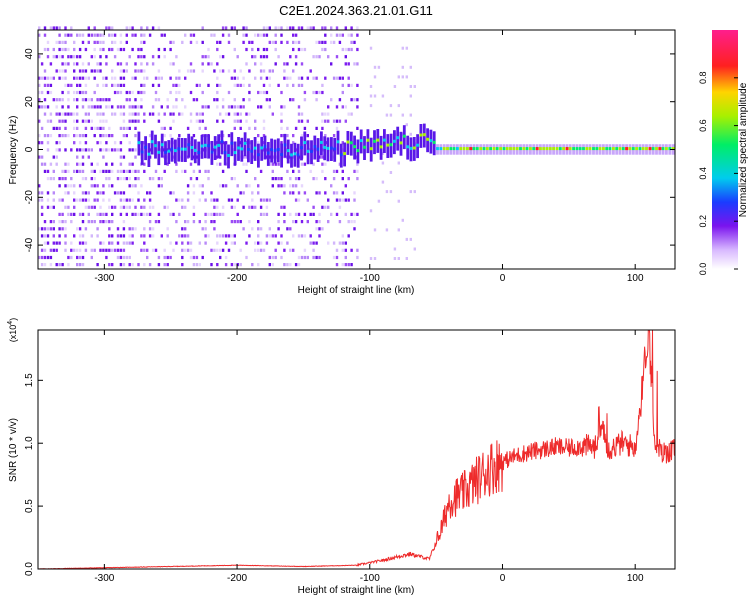  What do you see at coordinates (29, 102) in the screenshot?
I see `y-tick-label: 20` at bounding box center [29, 102].